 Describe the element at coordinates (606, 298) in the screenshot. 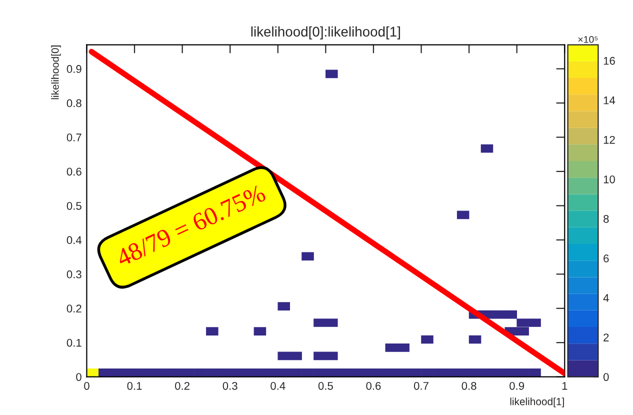

I see `color-bar-label: 4` at that location.